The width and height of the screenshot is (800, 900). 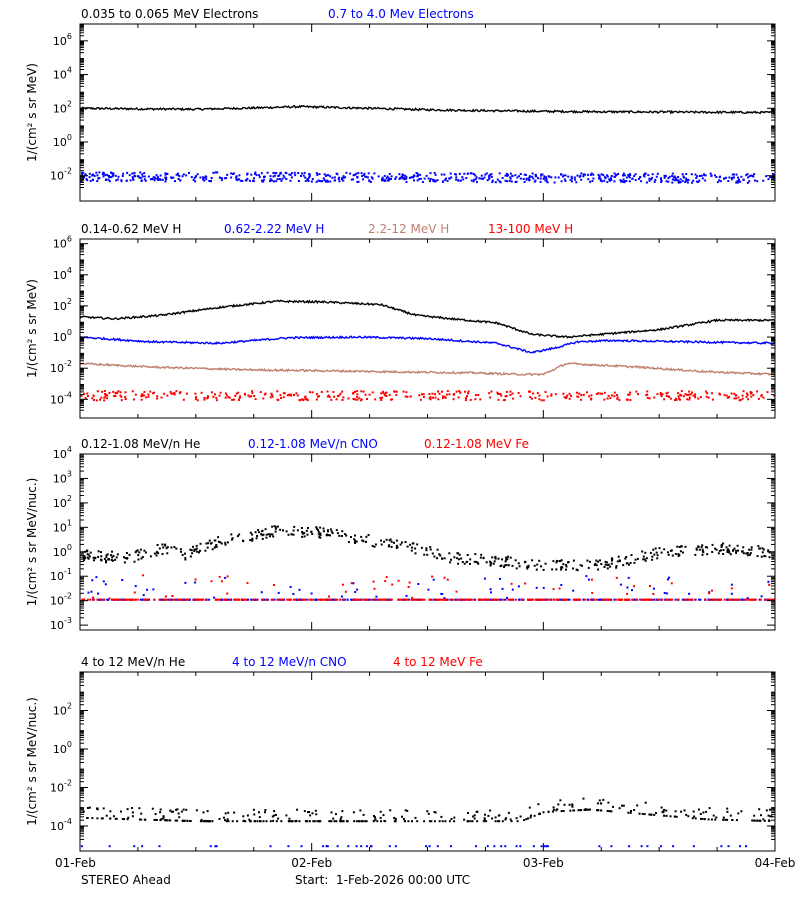 I want to click on y-tick-label: 104, so click(x=62, y=453).